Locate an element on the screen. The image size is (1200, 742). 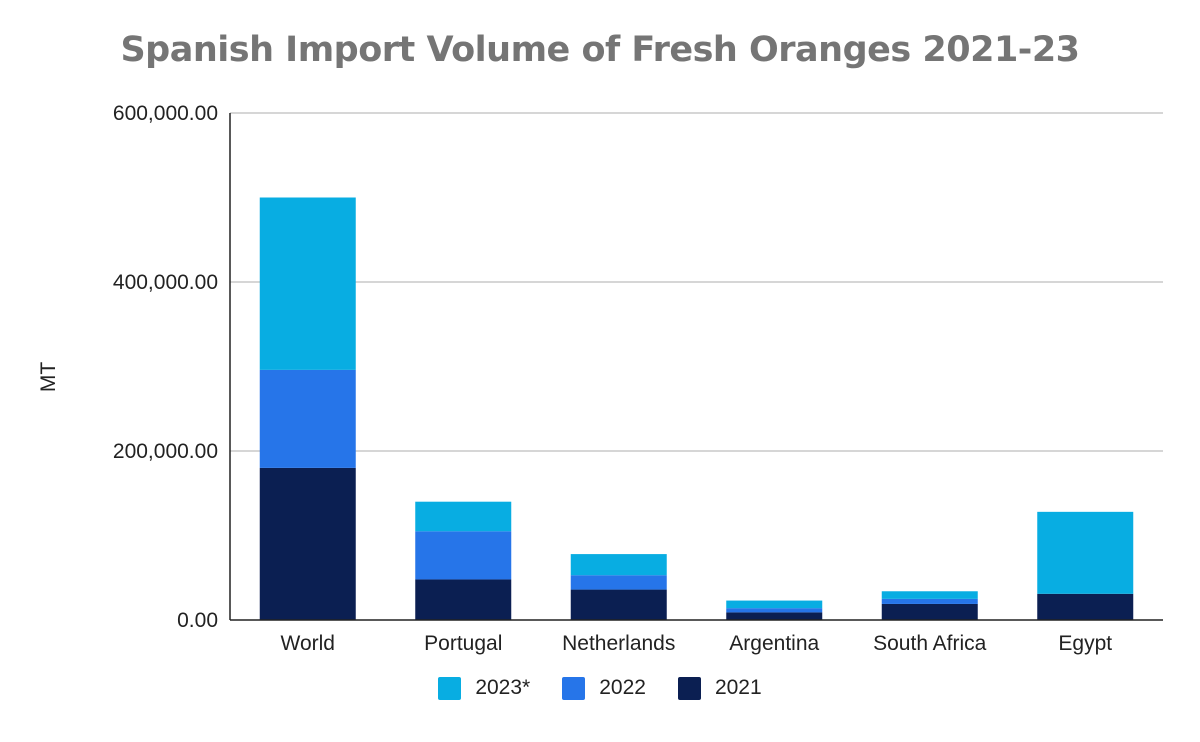
x-tick-label: World is located at coordinates (308, 643).